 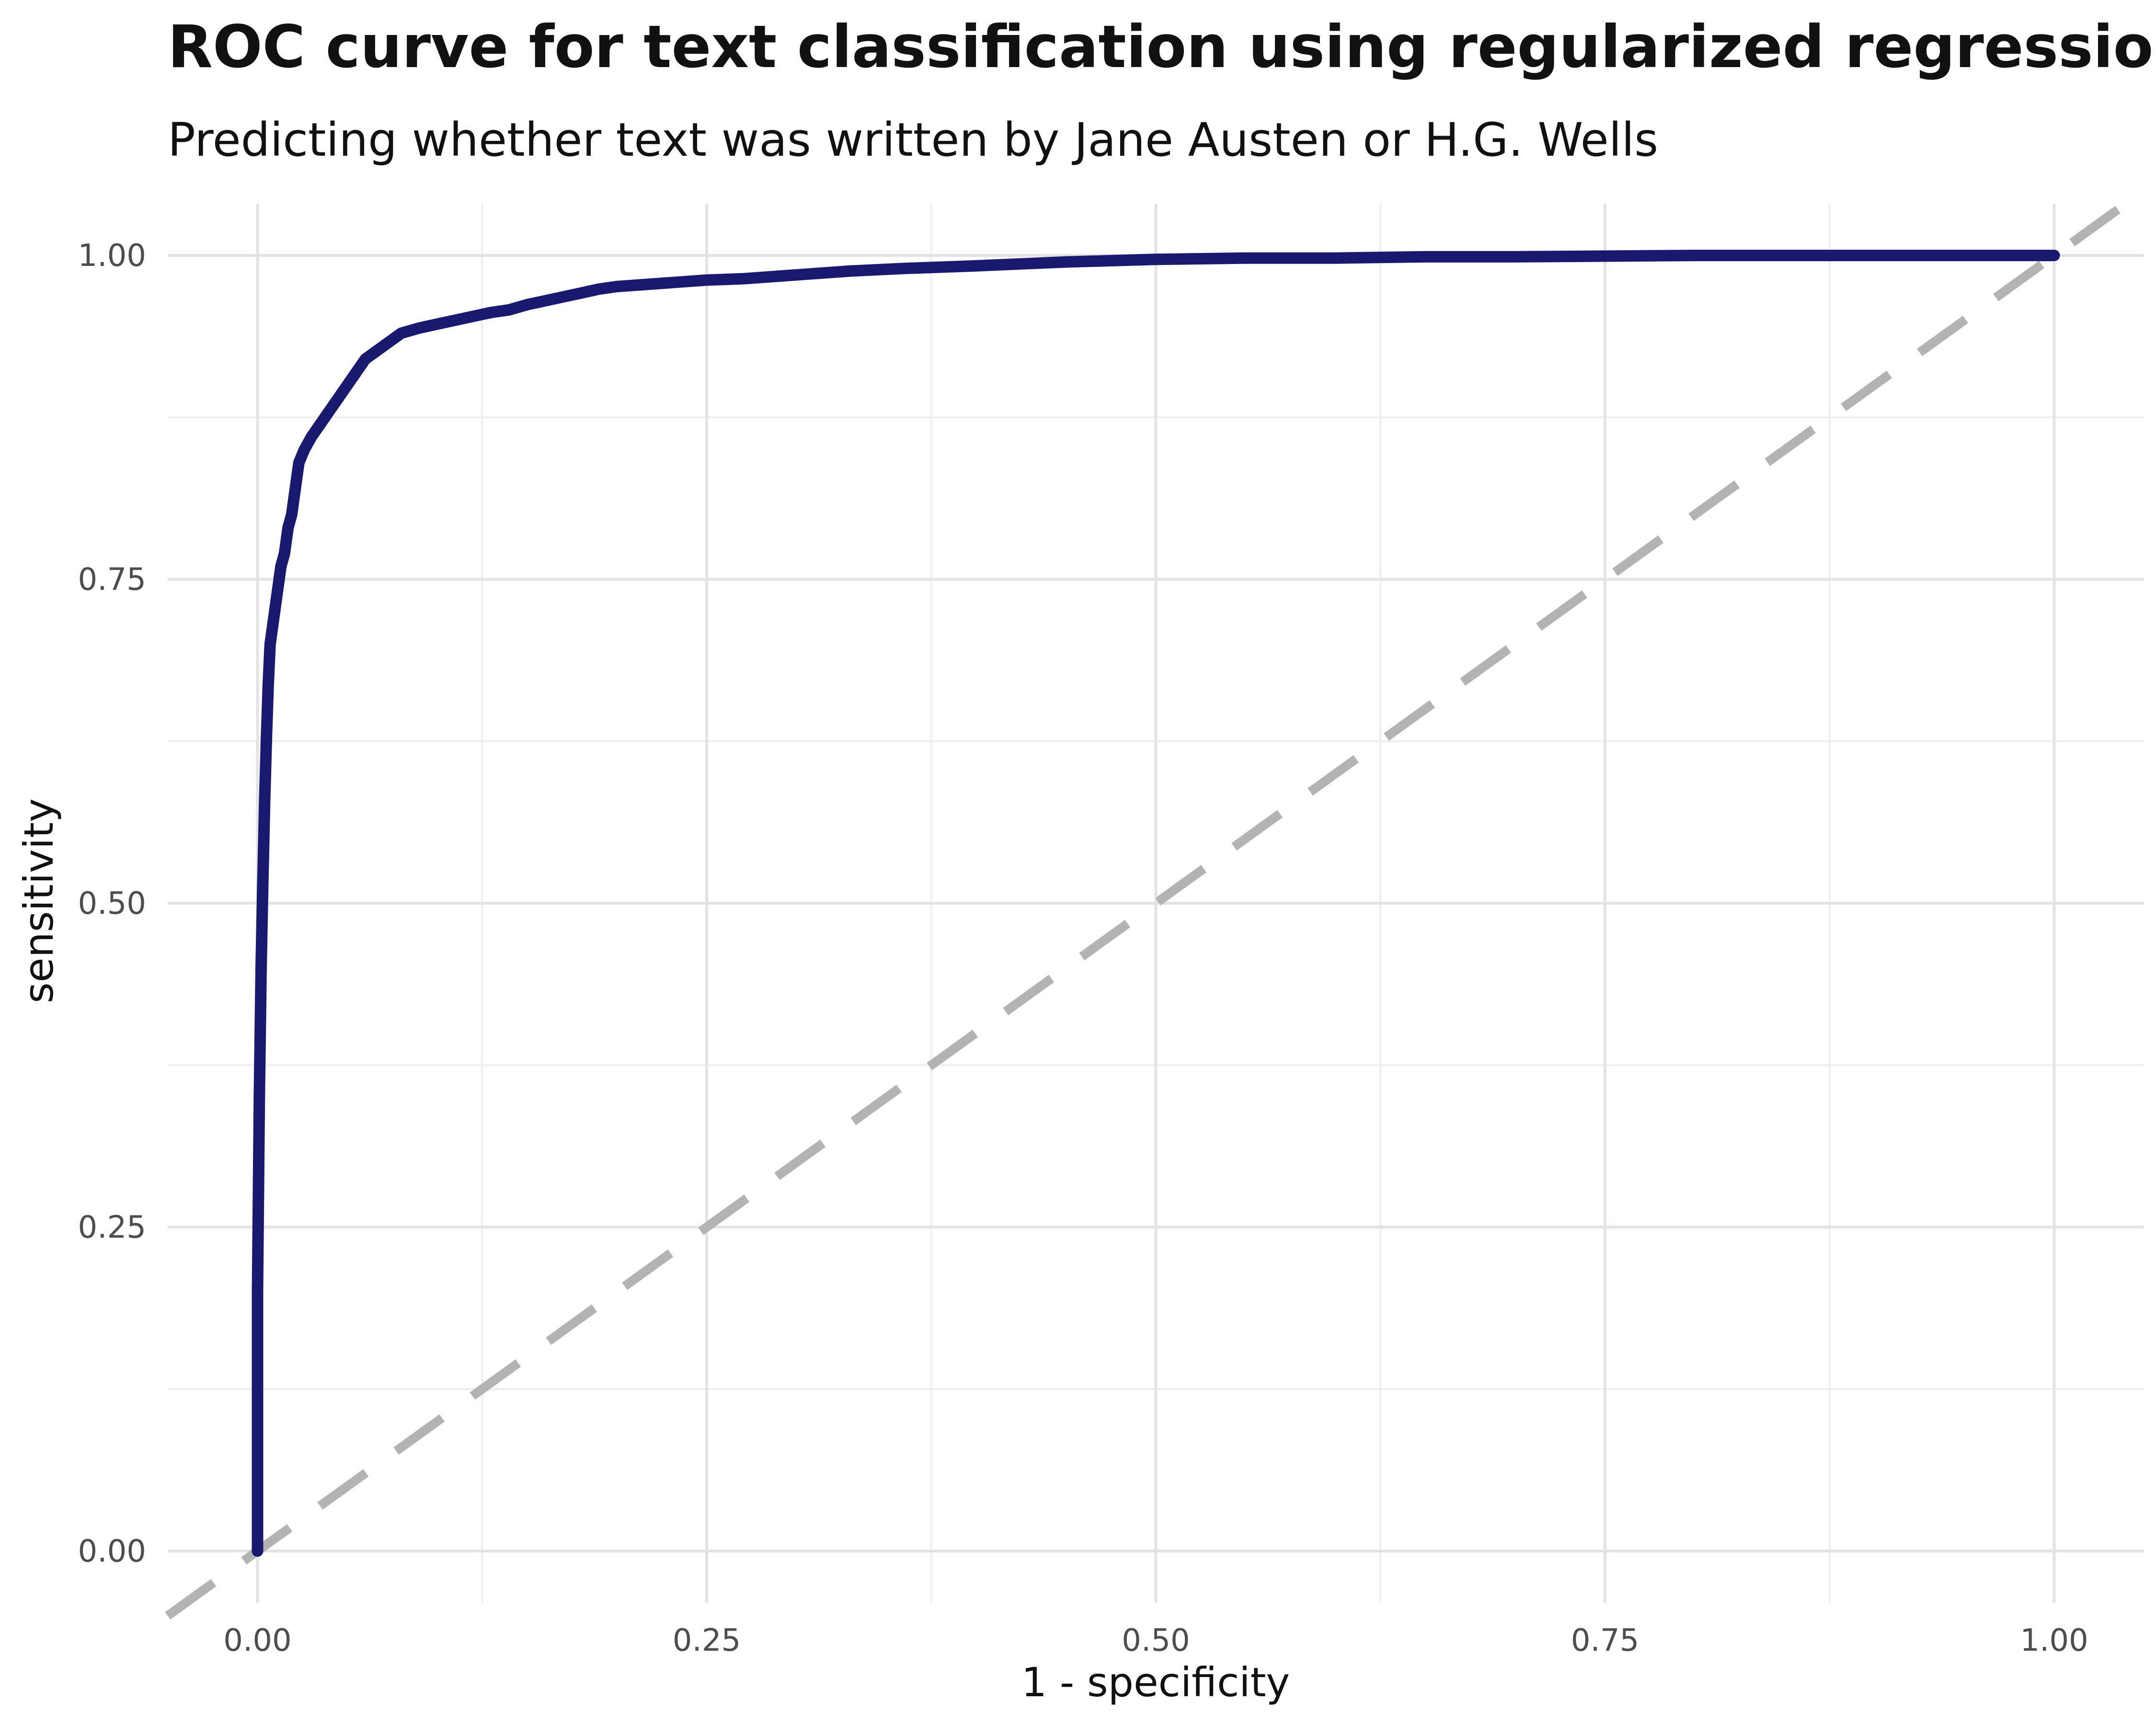 What do you see at coordinates (112, 1552) in the screenshot?
I see `y-tick-label: 0.00` at bounding box center [112, 1552].